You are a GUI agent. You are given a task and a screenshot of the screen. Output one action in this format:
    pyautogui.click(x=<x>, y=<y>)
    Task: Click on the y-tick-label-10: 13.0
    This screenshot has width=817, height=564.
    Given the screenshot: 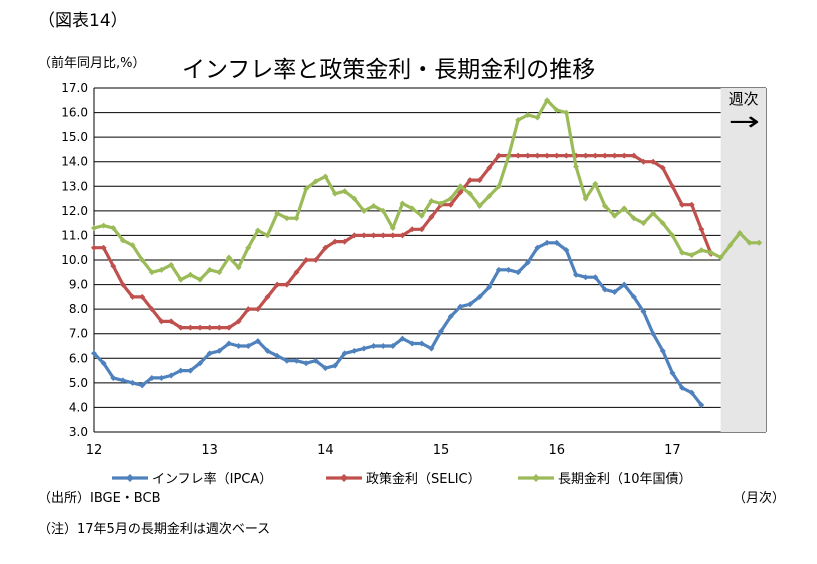 What is the action you would take?
    pyautogui.click(x=74, y=186)
    